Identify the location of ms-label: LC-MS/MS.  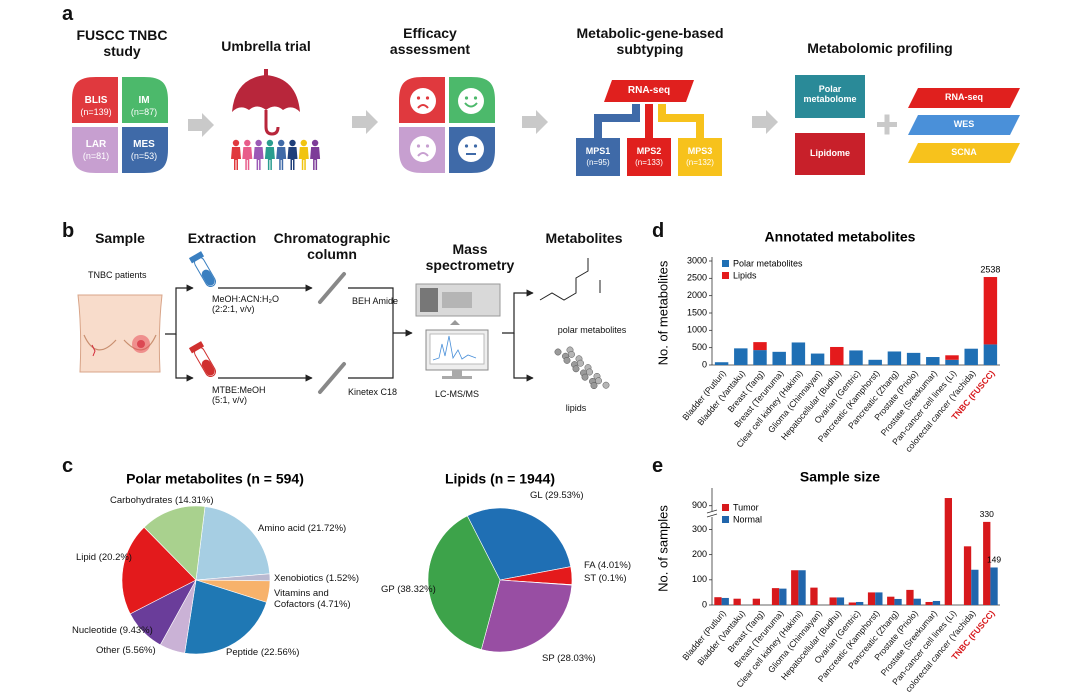
(457, 394).